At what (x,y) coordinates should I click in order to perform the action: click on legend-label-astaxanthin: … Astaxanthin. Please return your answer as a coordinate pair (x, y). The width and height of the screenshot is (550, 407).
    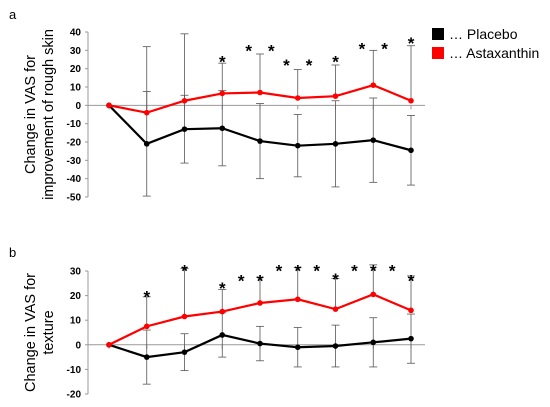
    Looking at the image, I should click on (494, 53).